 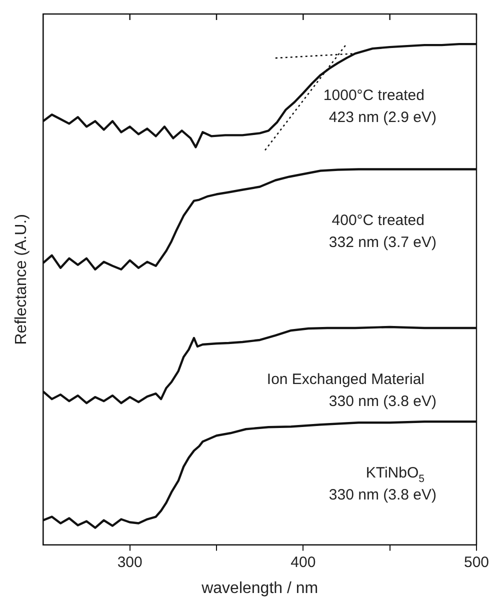 What do you see at coordinates (382, 117) in the screenshot?
I see `annotation: 423 nm (2.9 eV)` at bounding box center [382, 117].